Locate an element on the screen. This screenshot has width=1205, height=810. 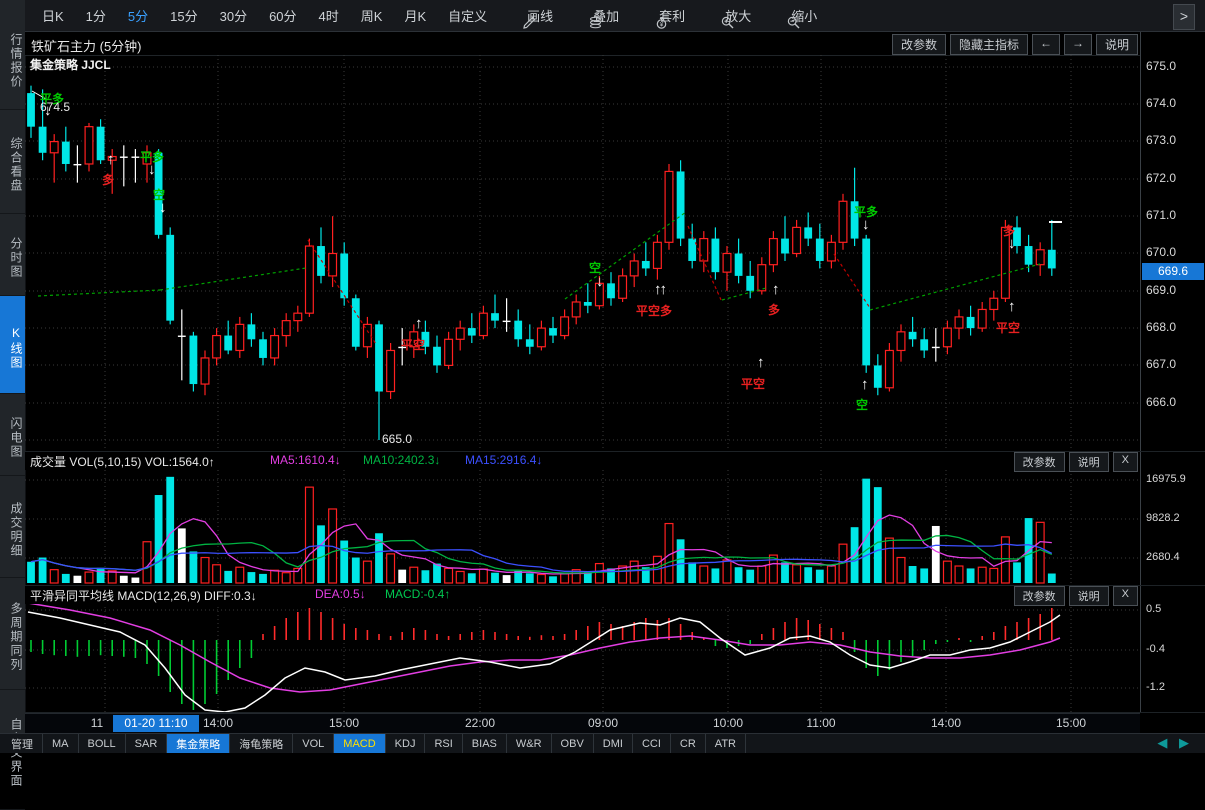
tool-放大: 放大 is located at coordinates (736, 16).